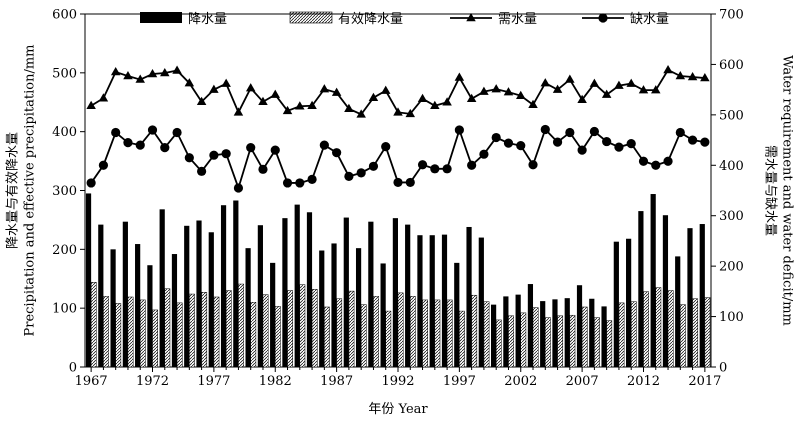  What do you see at coordinates (517, 19) in the screenshot?
I see `legend-label: 需水量` at bounding box center [517, 19].